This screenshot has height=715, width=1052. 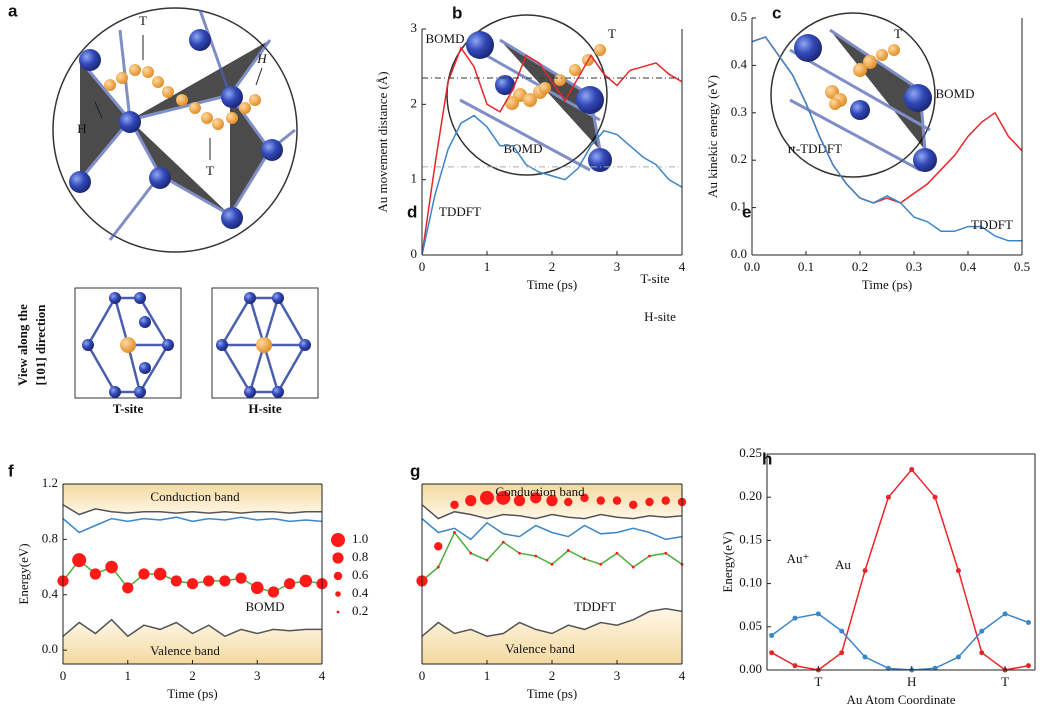 What do you see at coordinates (1022, 266) in the screenshot?
I see `x-tick-label: 0.5` at bounding box center [1022, 266].